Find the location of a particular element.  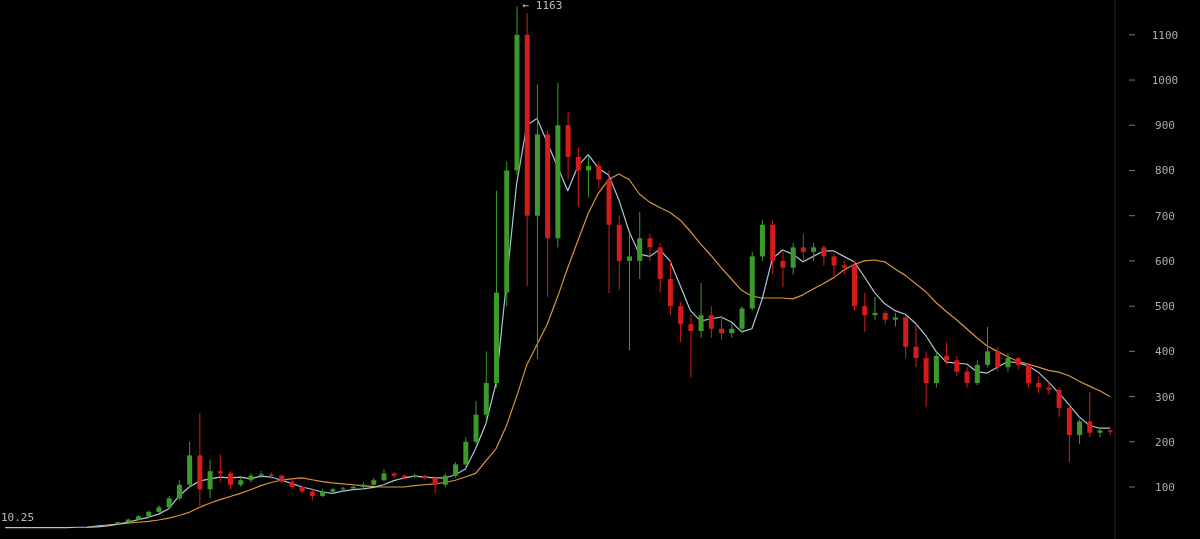

y-tick-label: 900 is located at coordinates (1165, 126).